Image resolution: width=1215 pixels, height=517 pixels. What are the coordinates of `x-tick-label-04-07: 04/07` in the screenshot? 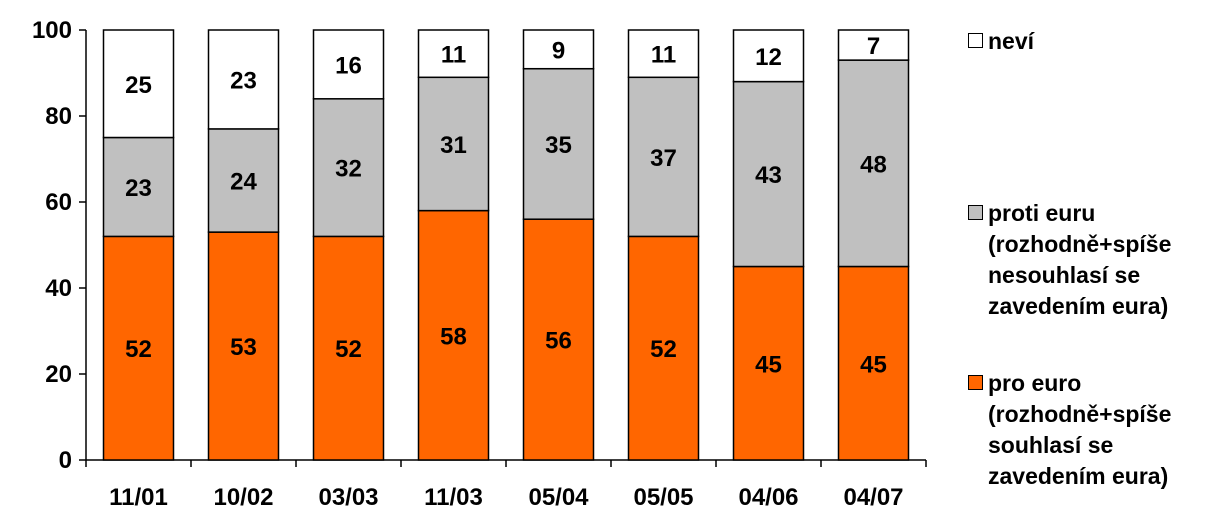 It's located at (873, 497).